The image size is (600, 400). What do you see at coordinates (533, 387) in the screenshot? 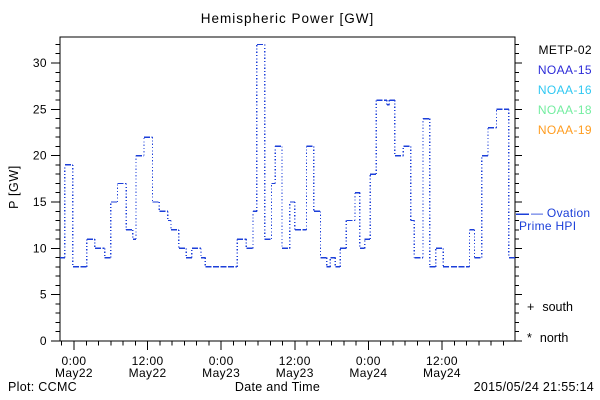
I see `plot-timestamp: 2015/05/24 21:55:14` at bounding box center [533, 387].